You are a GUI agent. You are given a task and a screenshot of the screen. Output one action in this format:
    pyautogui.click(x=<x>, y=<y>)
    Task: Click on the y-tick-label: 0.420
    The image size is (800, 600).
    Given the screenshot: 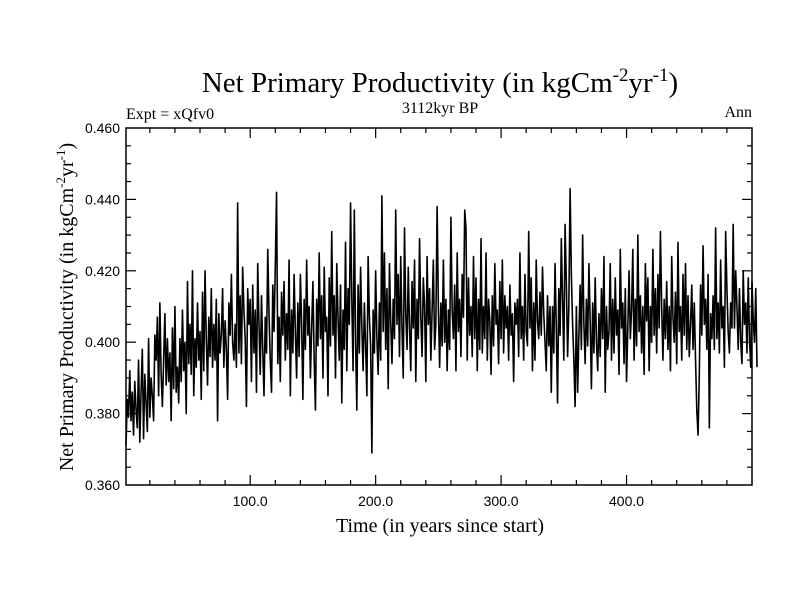 What is the action you would take?
    pyautogui.click(x=102, y=271)
    